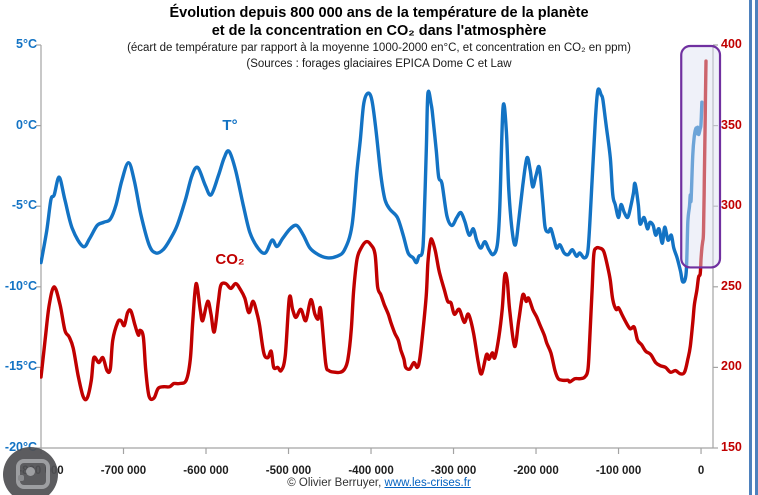  I want to click on y-right-tick-label: 300, so click(731, 205).